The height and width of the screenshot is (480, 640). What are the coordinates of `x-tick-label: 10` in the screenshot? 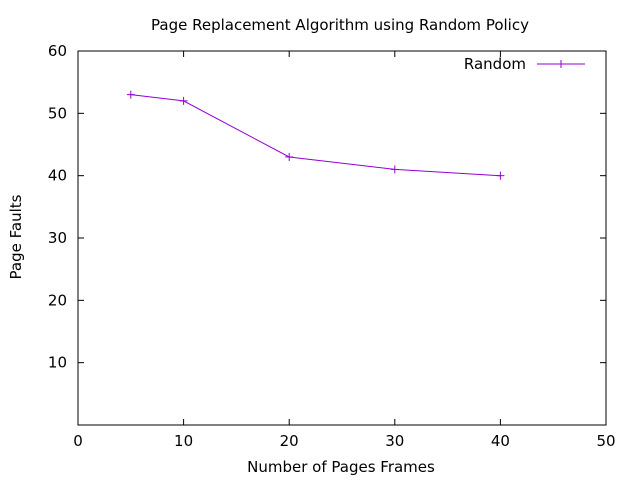 It's located at (183, 441).